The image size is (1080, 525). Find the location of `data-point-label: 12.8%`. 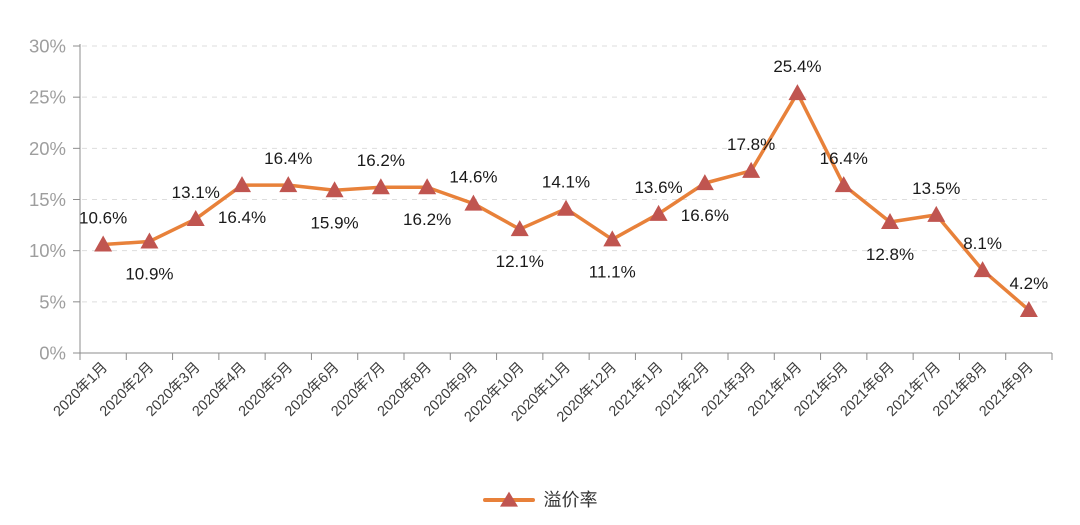

data-point-label: 12.8% is located at coordinates (890, 254).